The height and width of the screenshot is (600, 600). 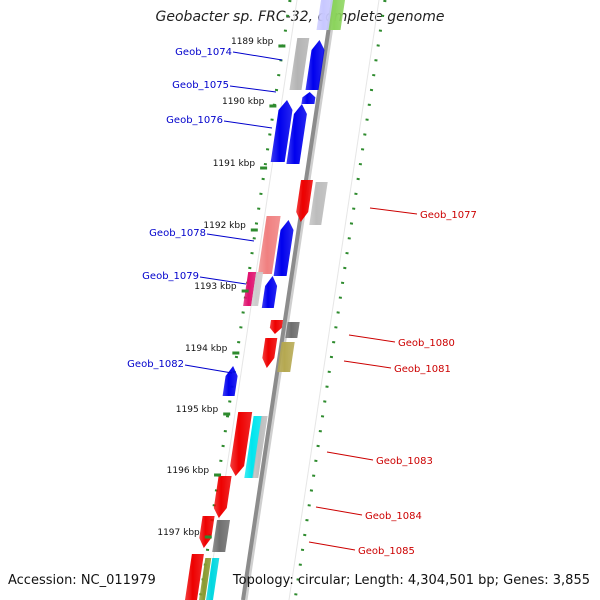 What do you see at coordinates (281, 131) in the screenshot?
I see `gene-arrow-1076a` at bounding box center [281, 131].